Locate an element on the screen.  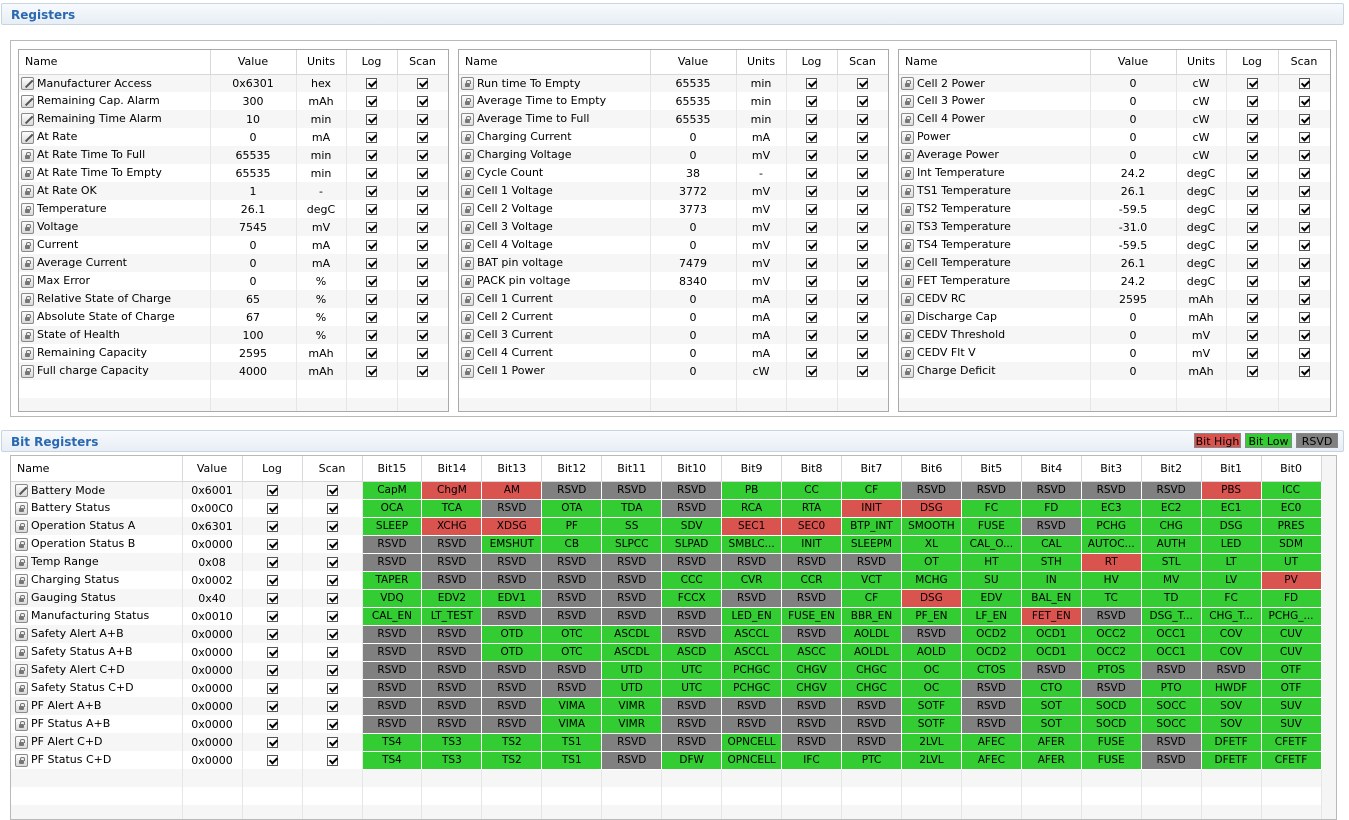
col-scan: Scan is located at coordinates (332, 469).